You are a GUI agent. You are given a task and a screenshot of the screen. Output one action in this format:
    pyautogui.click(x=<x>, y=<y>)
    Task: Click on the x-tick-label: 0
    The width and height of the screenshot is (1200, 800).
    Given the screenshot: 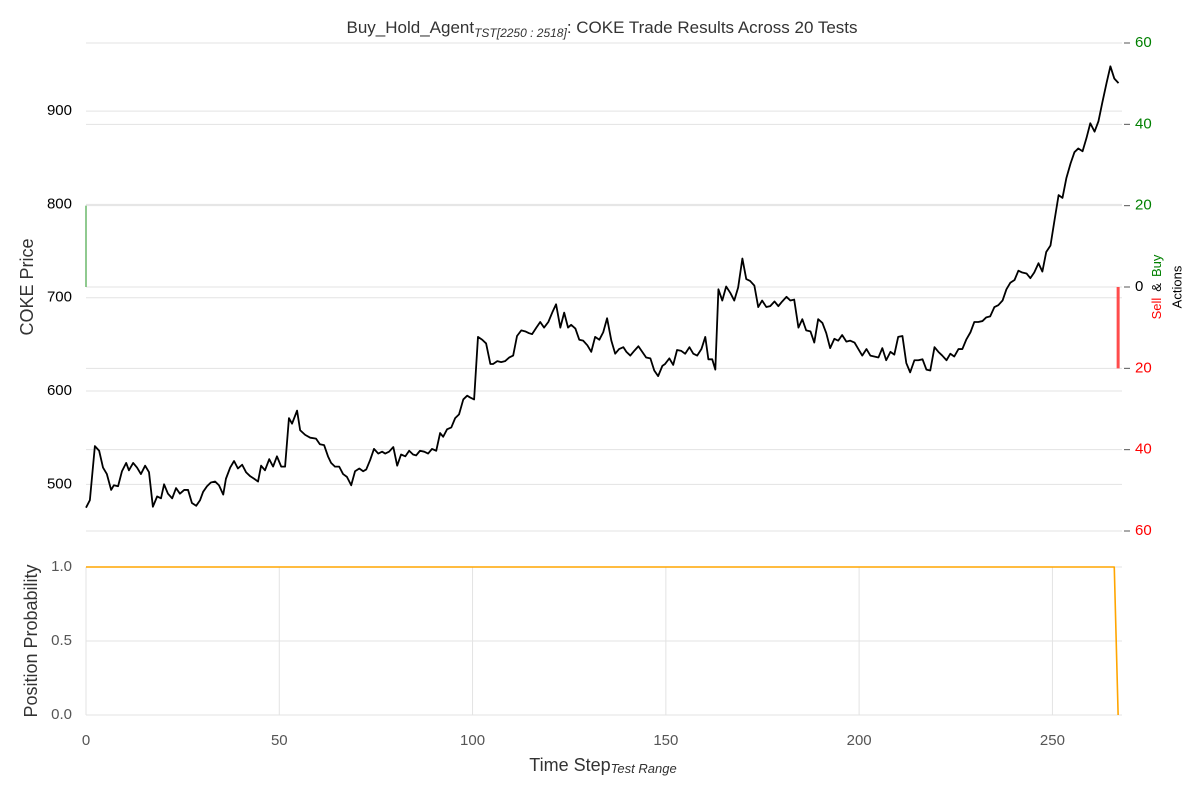 What is the action you would take?
    pyautogui.click(x=86, y=740)
    